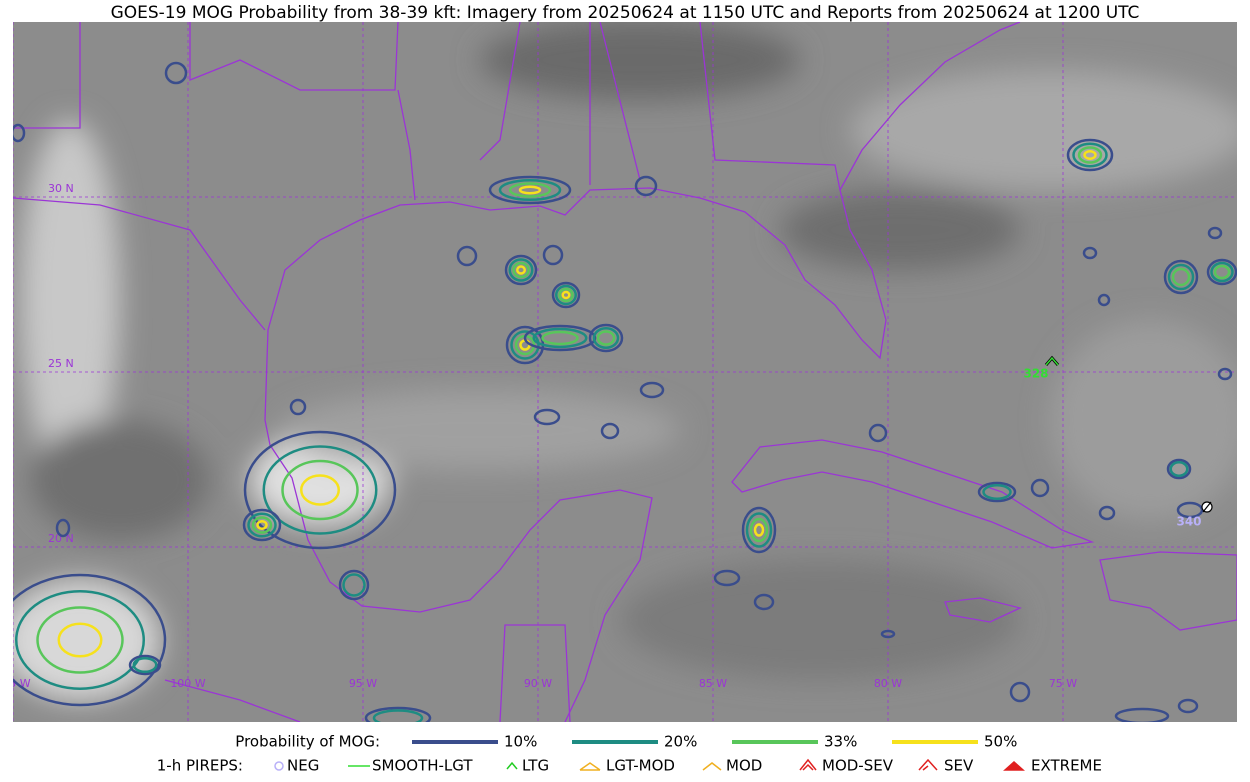 This screenshot has width=1250, height=782. I want to click on legend-label: 10%, so click(520, 742).